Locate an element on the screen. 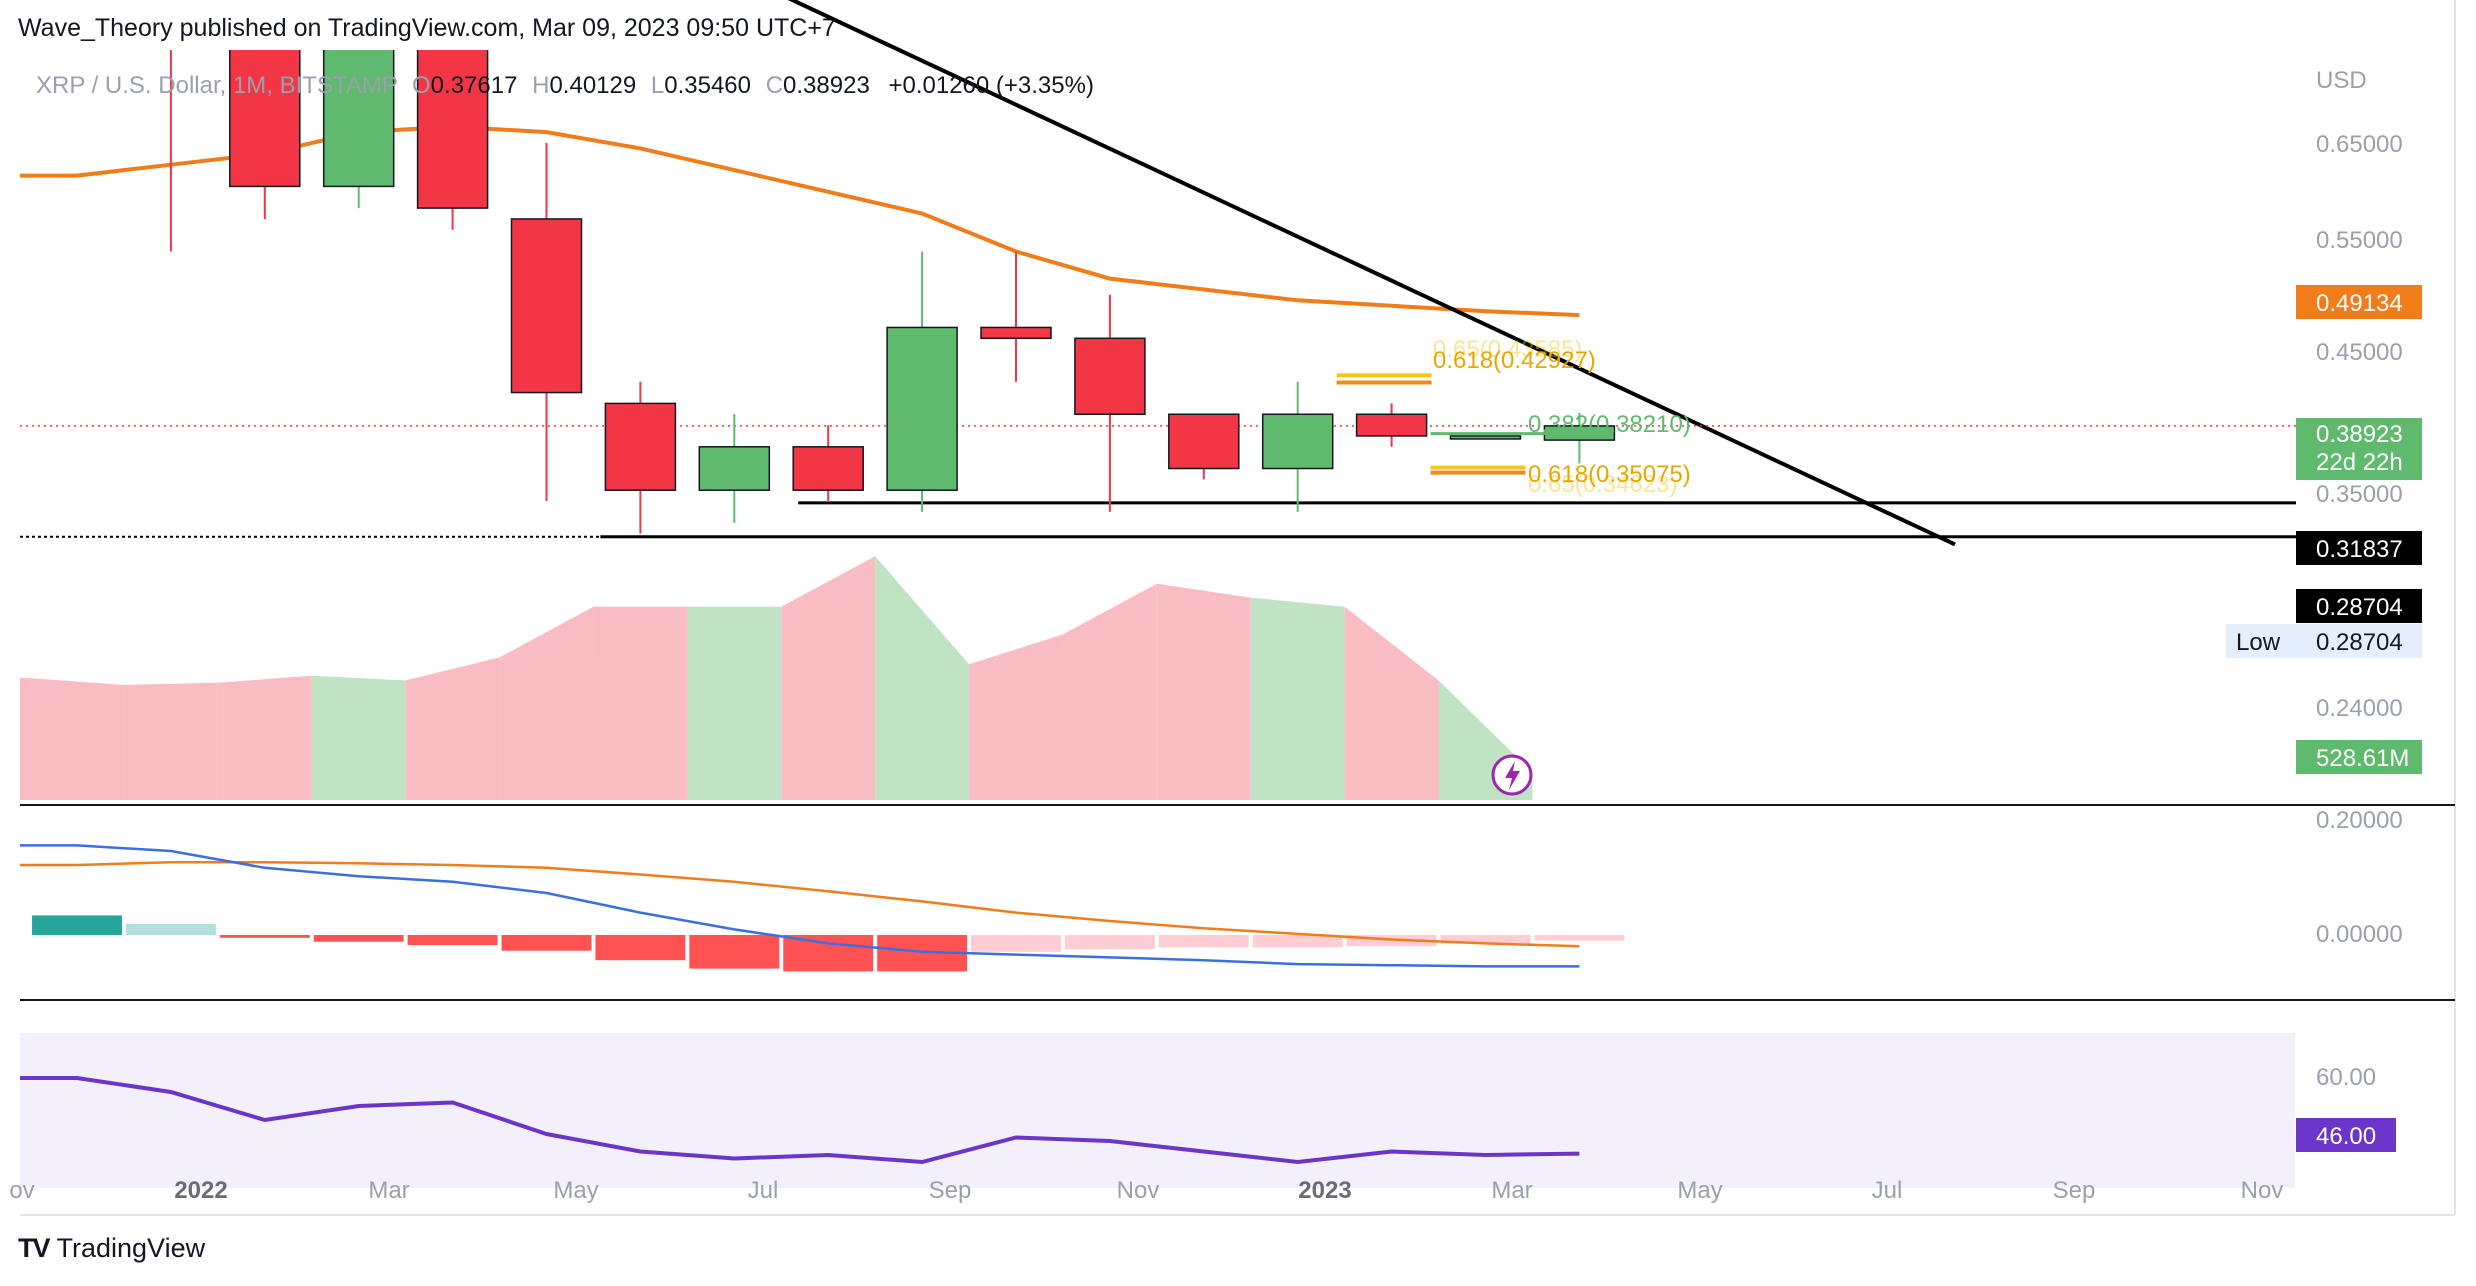 This screenshot has height=1286, width=2476. rsi-line is located at coordinates (800, 1120).